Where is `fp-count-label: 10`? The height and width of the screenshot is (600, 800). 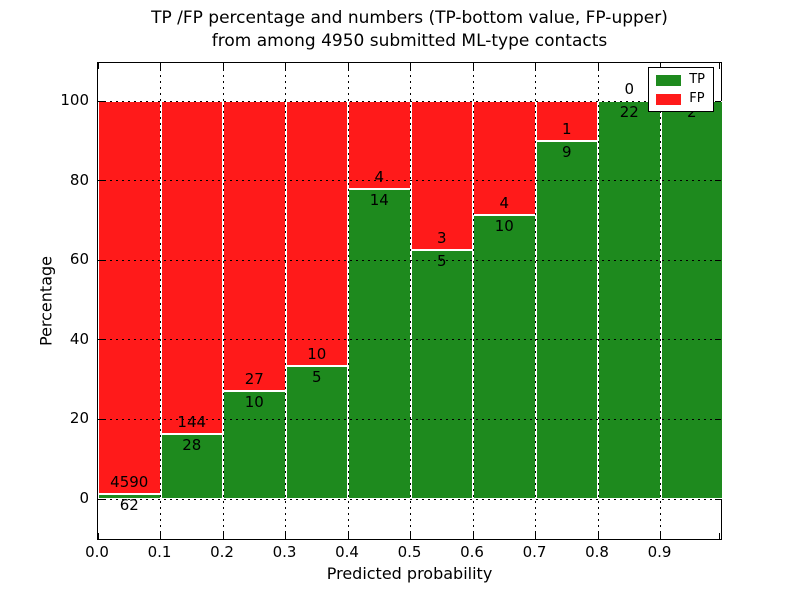 fp-count-label: 10 is located at coordinates (317, 354).